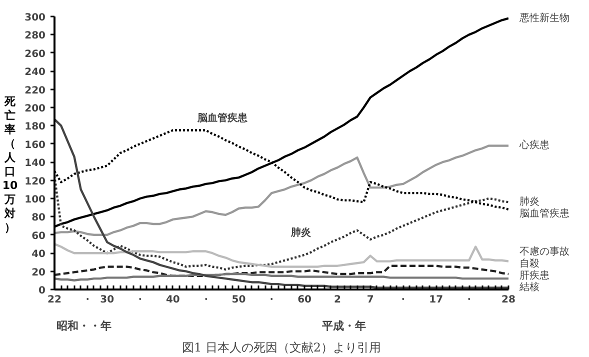  I want to click on x-tick-label: 28, so click(509, 300).